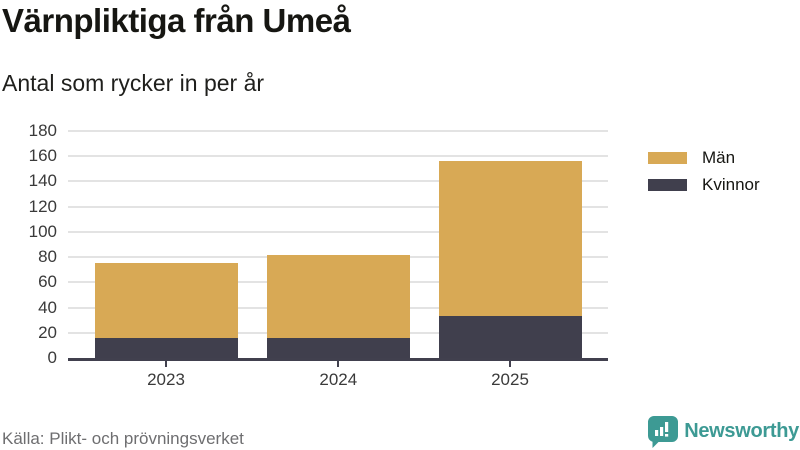 The image size is (800, 450). Describe the element at coordinates (510, 379) in the screenshot. I see `x-axis-label-2025: 2025` at that location.